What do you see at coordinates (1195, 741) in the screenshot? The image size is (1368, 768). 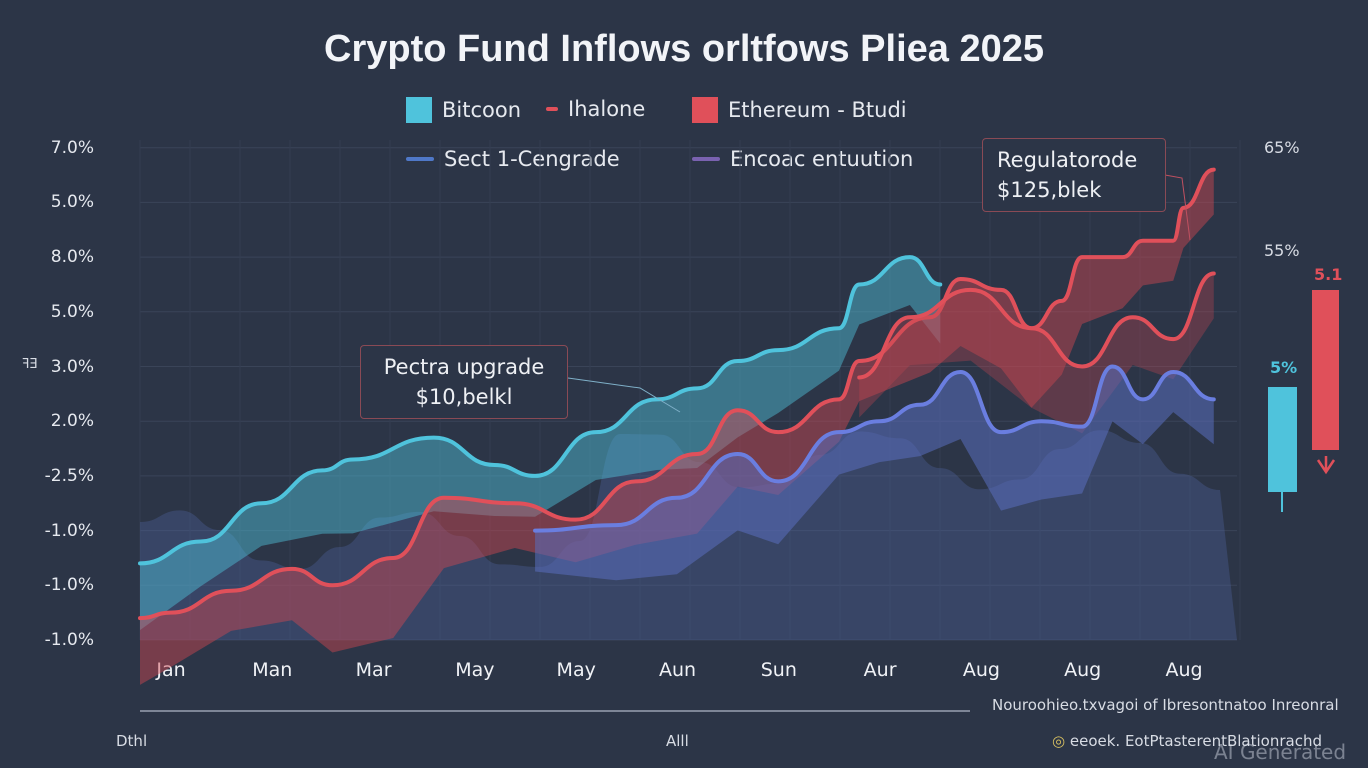 I see `footer-credit-text: eeoek. EotPtasterentBlationrachd` at bounding box center [1195, 741].